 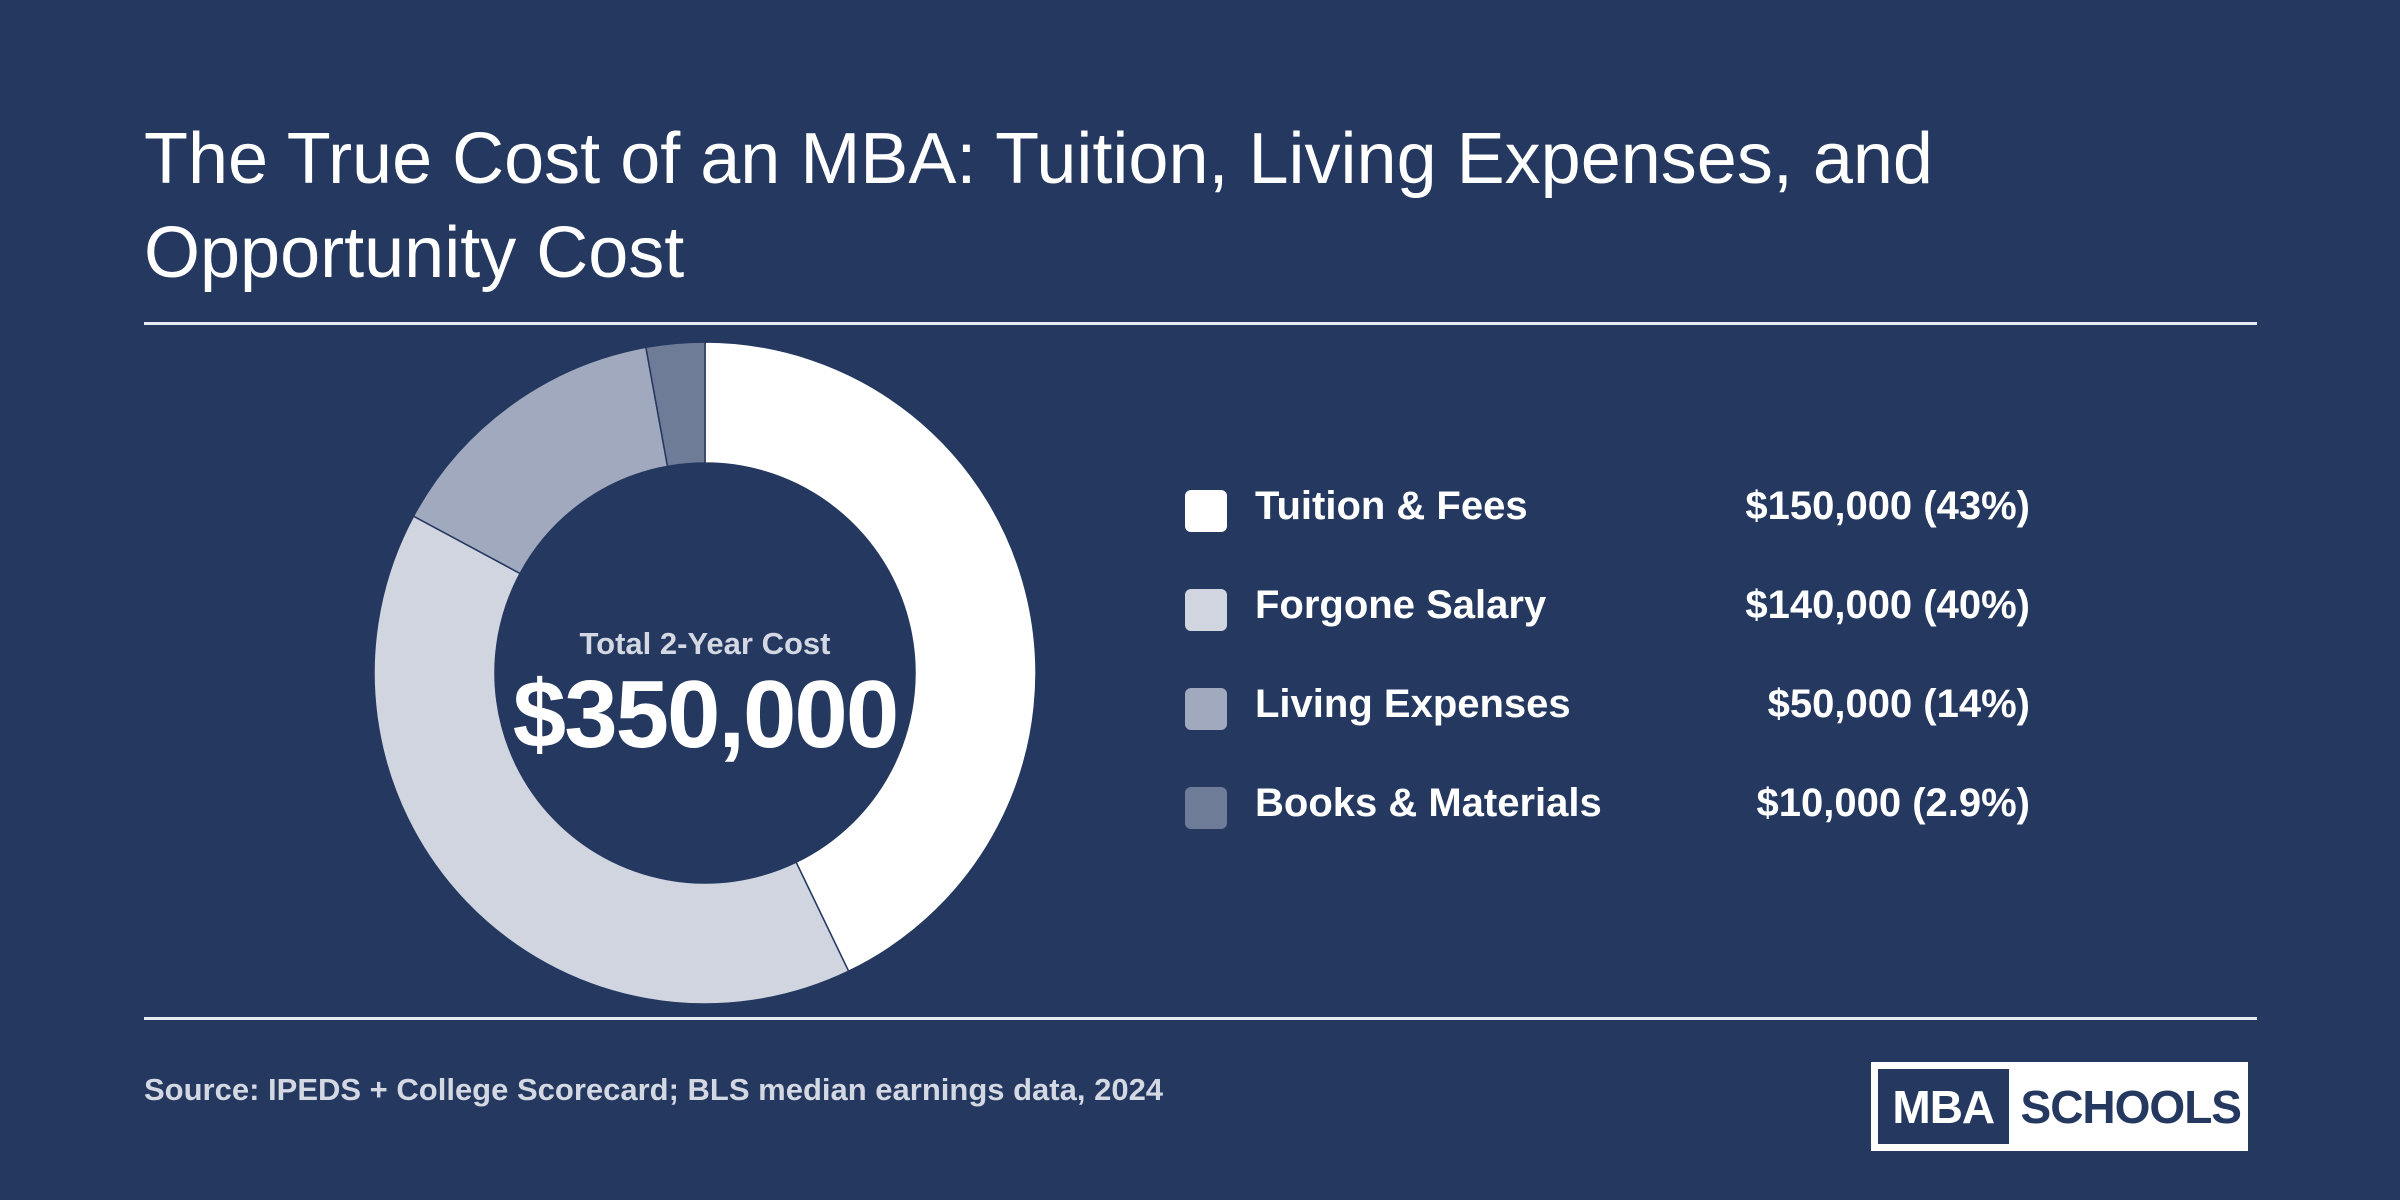 What do you see at coordinates (870, 657) in the screenshot?
I see `donut-slice-tuition-fees` at bounding box center [870, 657].